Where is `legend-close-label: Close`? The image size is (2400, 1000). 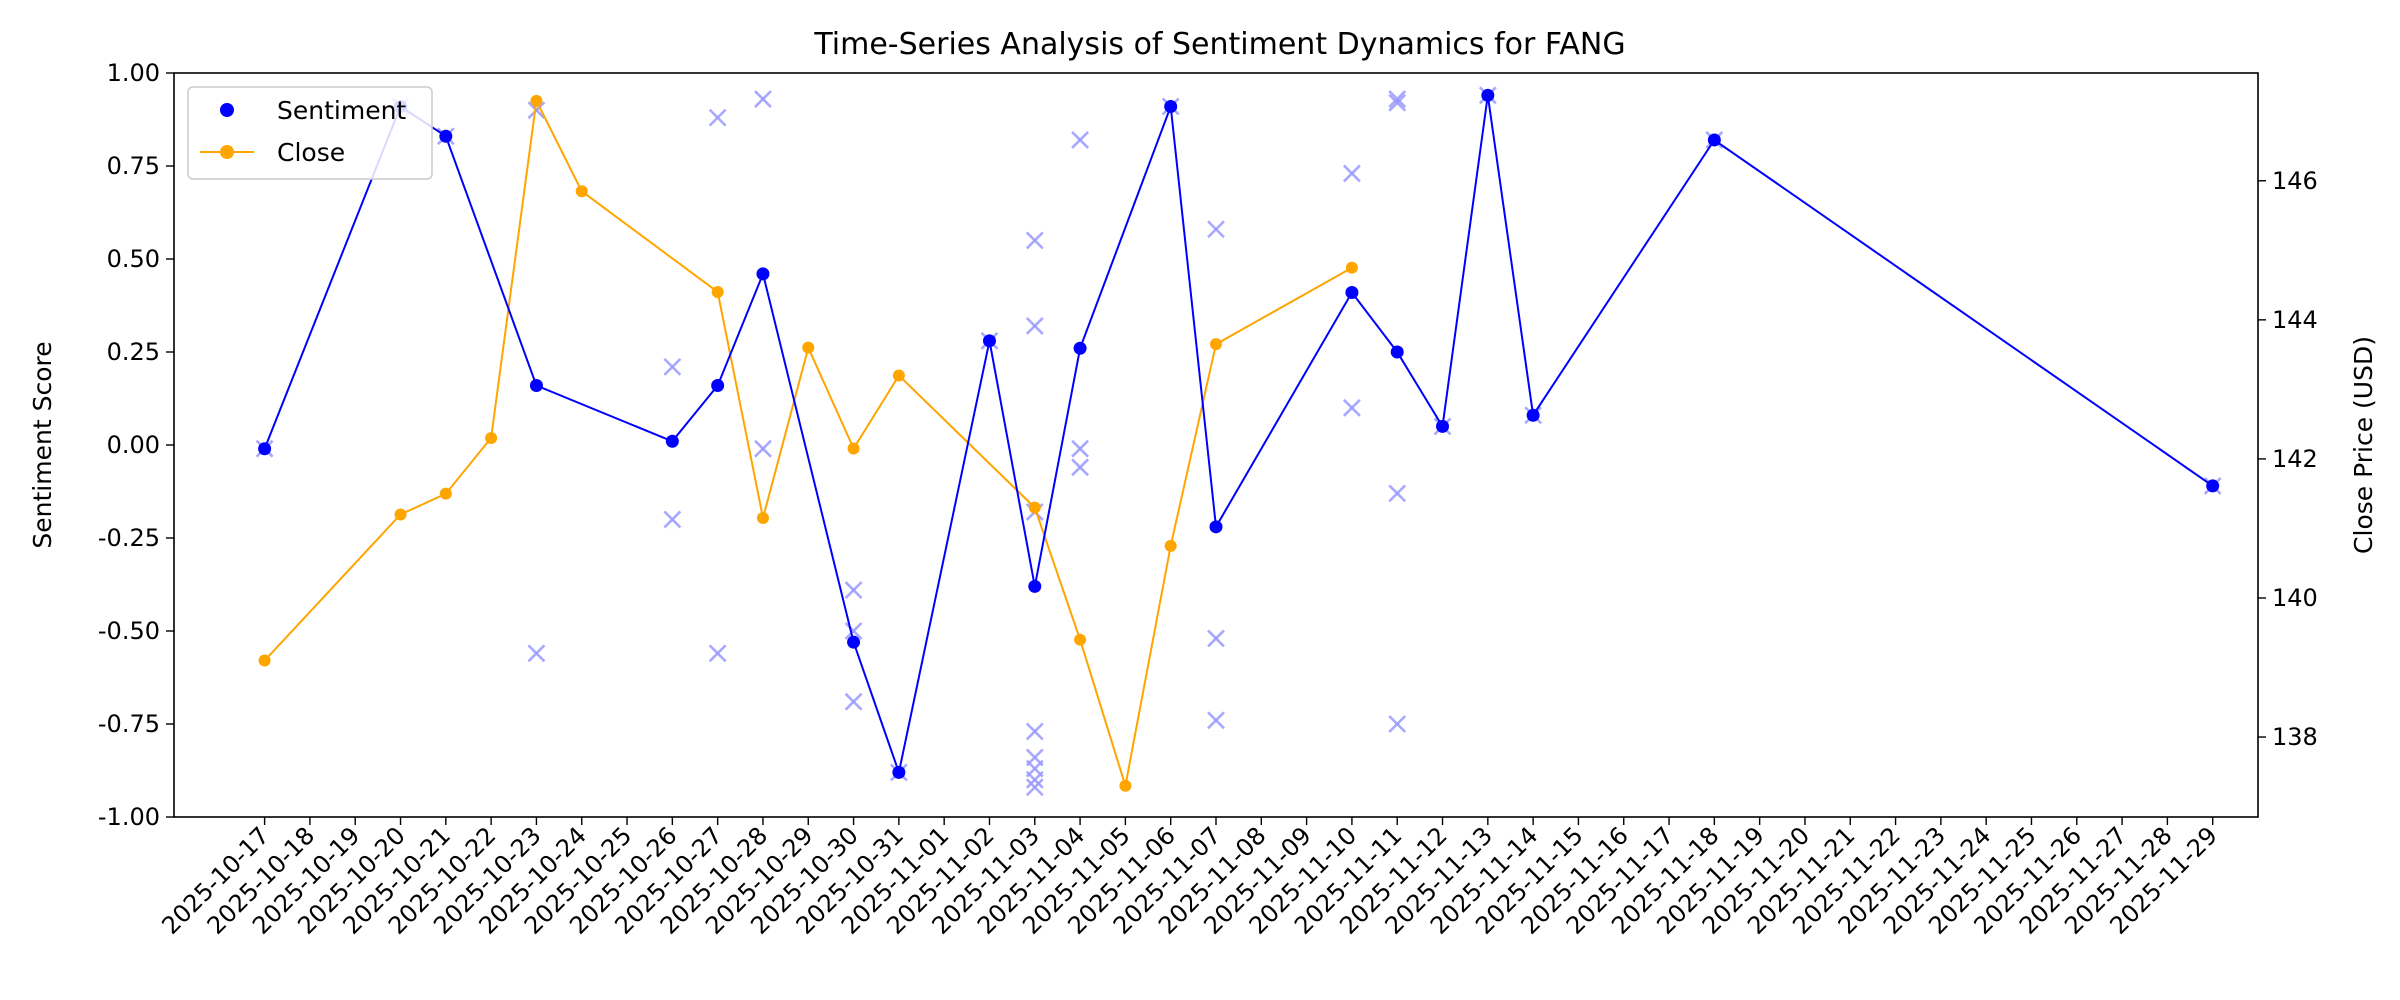 legend-close-label: Close is located at coordinates (311, 152).